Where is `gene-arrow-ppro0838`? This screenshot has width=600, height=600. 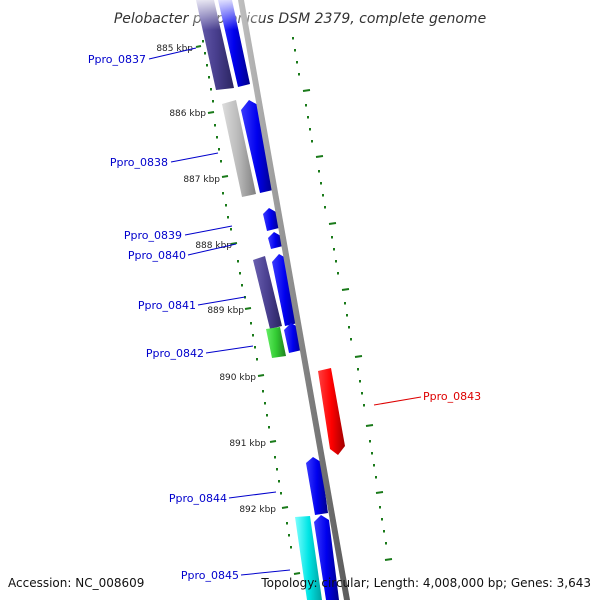 gene-arrow-ppro0838 is located at coordinates (257, 146).